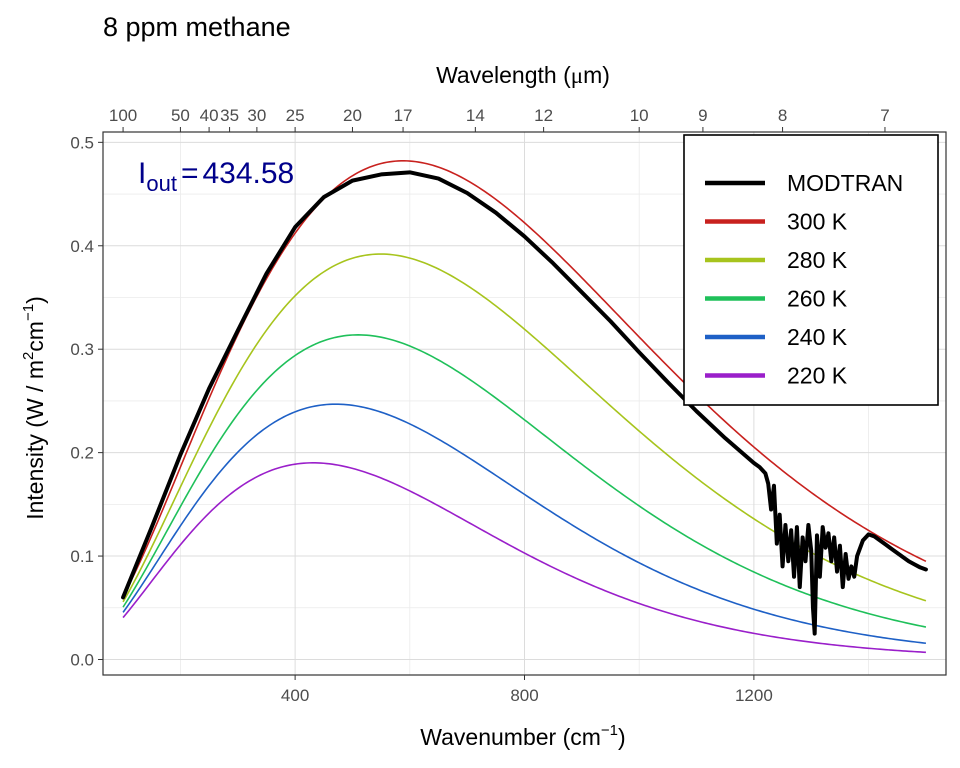 The image size is (960, 768). I want to click on legend-label: 240 K, so click(817, 337).